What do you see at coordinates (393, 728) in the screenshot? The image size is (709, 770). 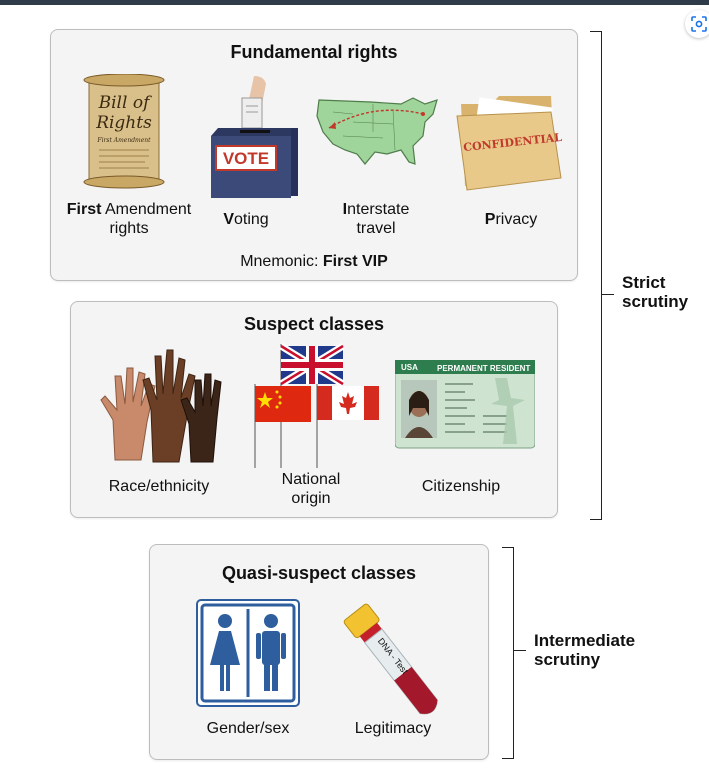 I see `item-legitimacy: Legitimacy` at bounding box center [393, 728].